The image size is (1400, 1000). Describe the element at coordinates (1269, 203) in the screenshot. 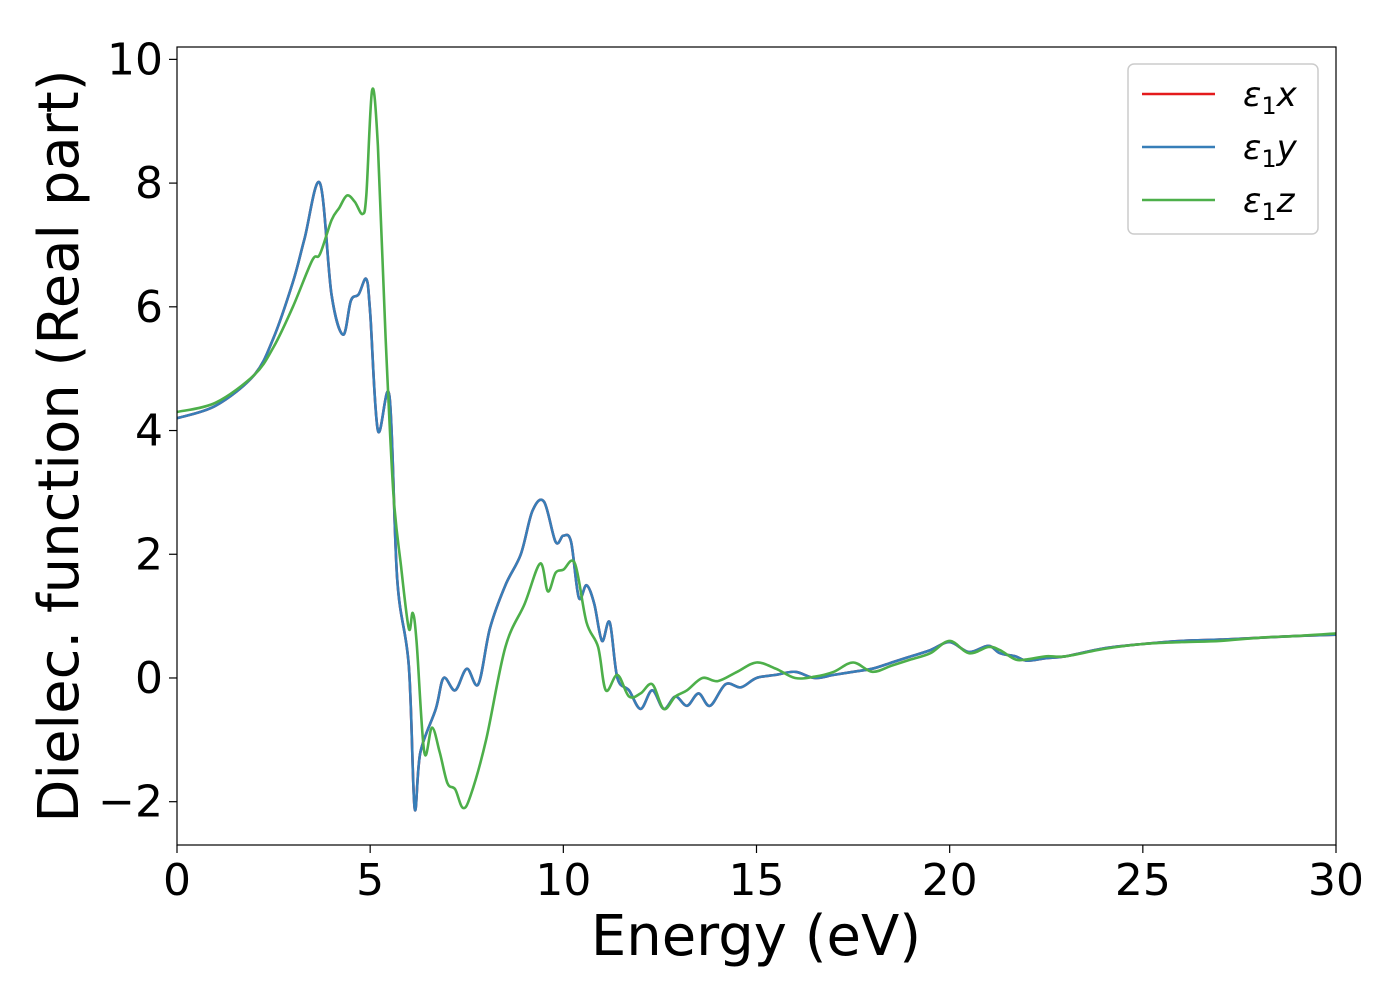

I see `legend-label-z: ε1z` at that location.